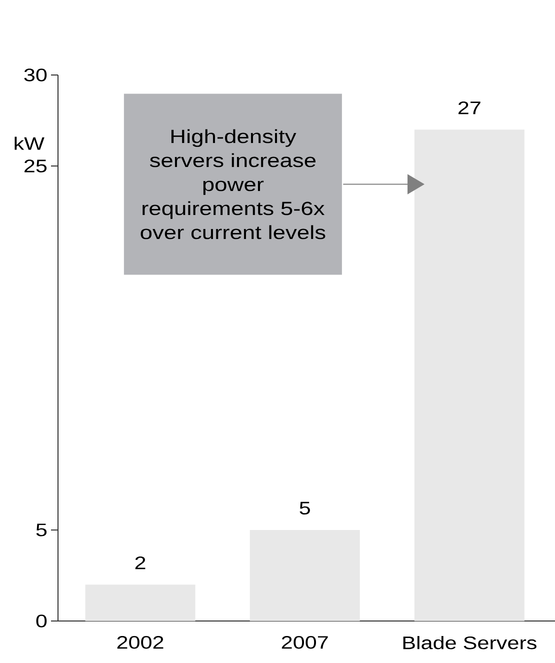 The height and width of the screenshot is (663, 555). Describe the element at coordinates (41, 621) in the screenshot. I see `y-tick-label: 0` at that location.